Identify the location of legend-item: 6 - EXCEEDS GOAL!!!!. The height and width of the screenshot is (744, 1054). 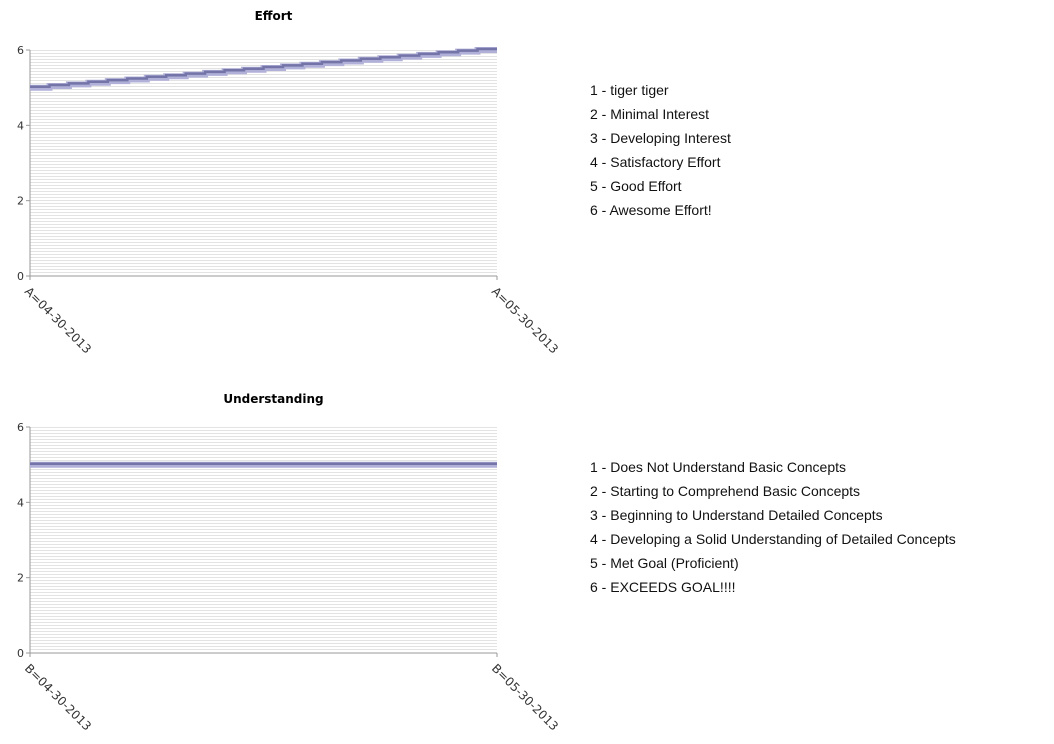
(822, 587).